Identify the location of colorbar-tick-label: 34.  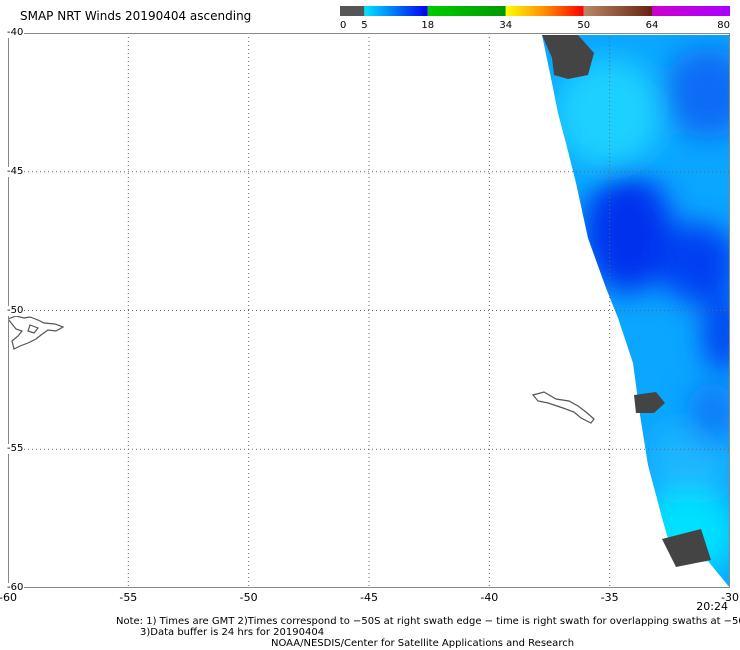
(506, 25).